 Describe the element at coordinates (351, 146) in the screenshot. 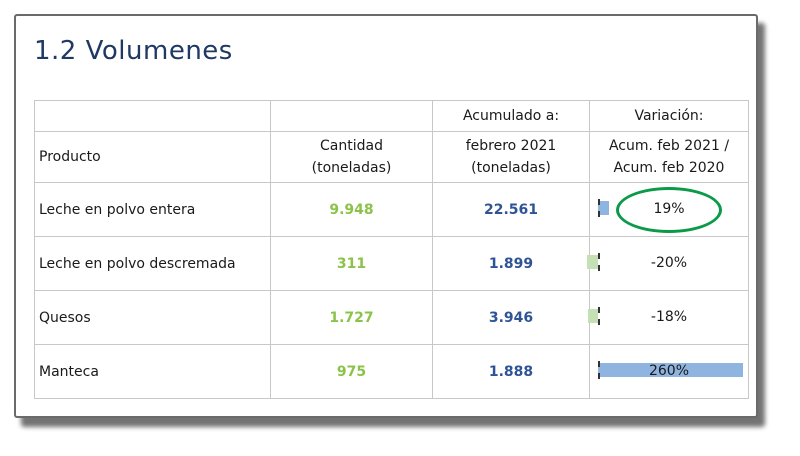

I see `header-cantidad-line1: Cantidad` at that location.